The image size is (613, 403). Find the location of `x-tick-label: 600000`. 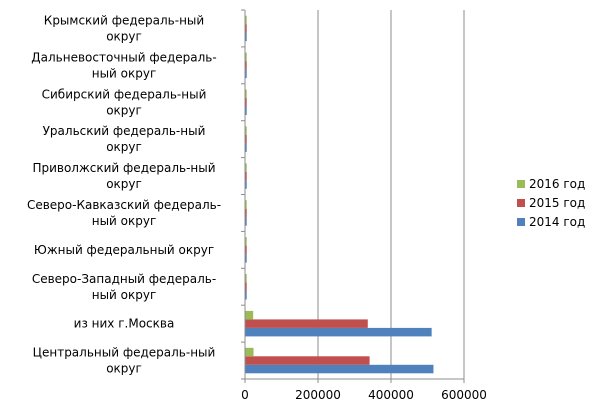

x-tick-label: 600000 is located at coordinates (464, 395).